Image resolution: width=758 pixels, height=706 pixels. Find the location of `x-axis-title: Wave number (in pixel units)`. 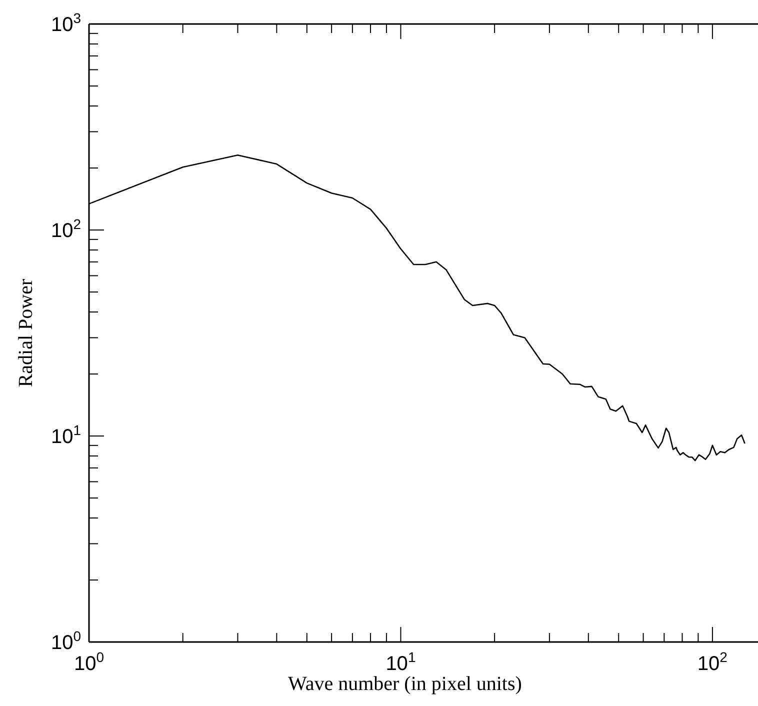

x-axis-title: Wave number (in pixel units) is located at coordinates (405, 684).